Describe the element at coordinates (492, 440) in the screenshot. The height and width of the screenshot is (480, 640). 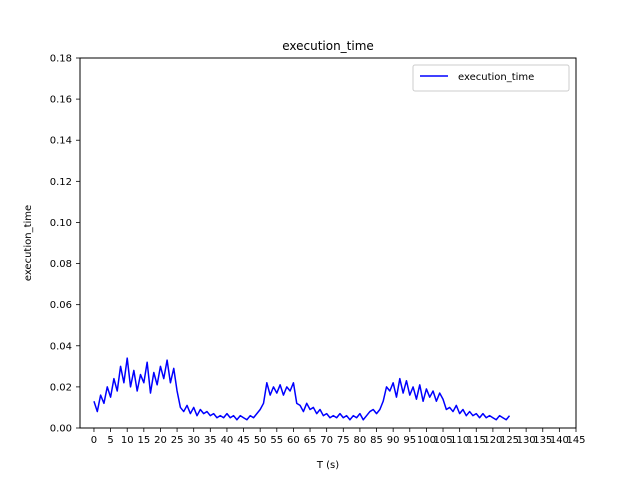
I see `x-tick-label: 120` at that location.